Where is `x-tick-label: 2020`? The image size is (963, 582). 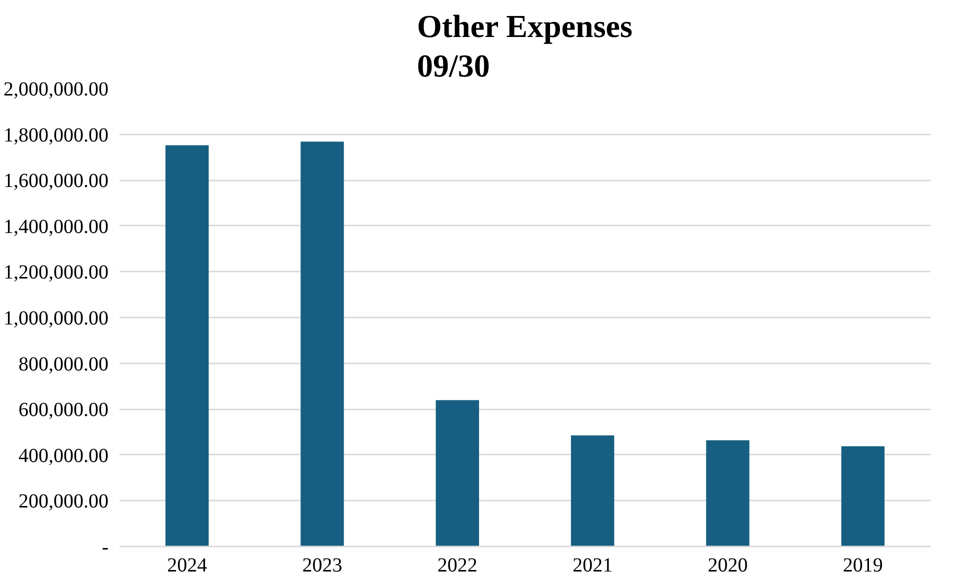
x-tick-label: 2020 is located at coordinates (728, 565).